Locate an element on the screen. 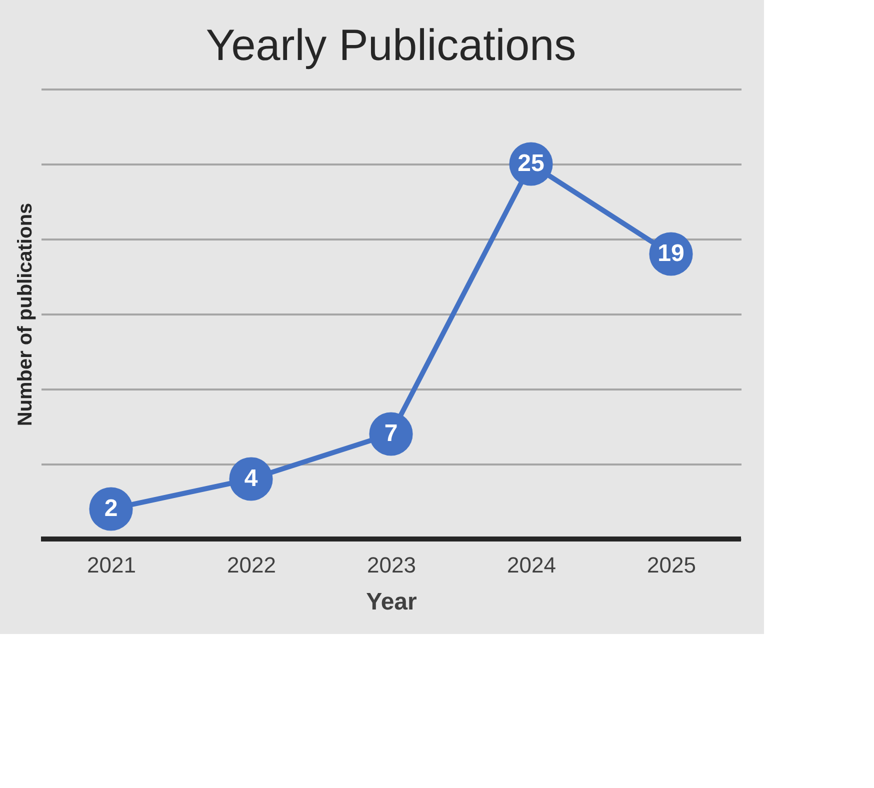 This screenshot has width=874, height=788. x-tick-label: 2025 is located at coordinates (671, 565).